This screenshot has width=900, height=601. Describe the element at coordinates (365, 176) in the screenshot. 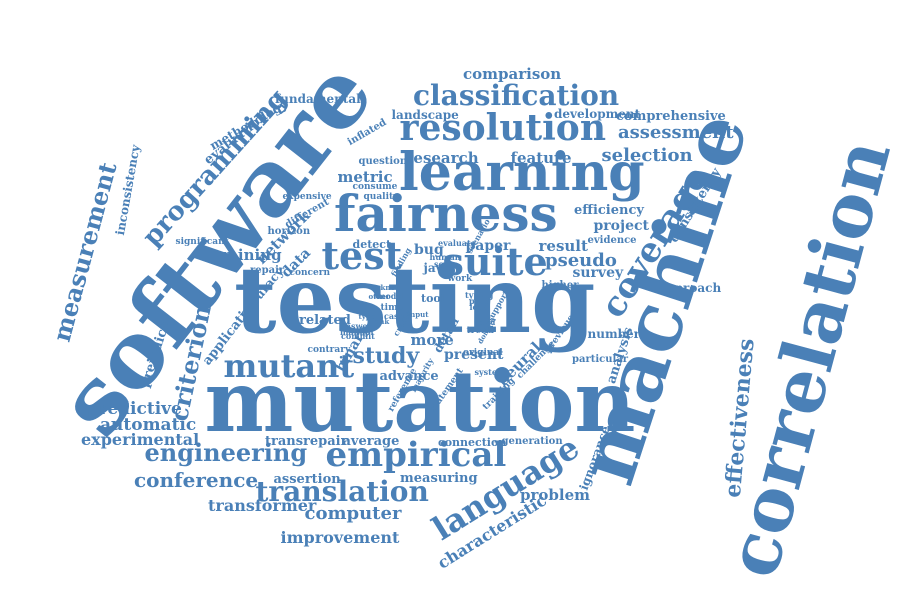

I see `word-metric: metric` at that location.